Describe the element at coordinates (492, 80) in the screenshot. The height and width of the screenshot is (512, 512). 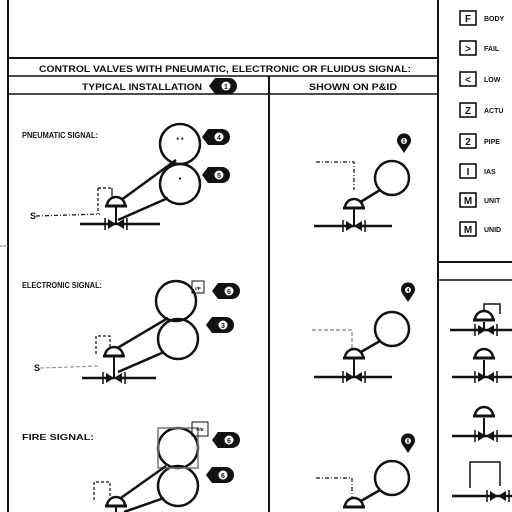
I see `legend-label: LOW` at that location.